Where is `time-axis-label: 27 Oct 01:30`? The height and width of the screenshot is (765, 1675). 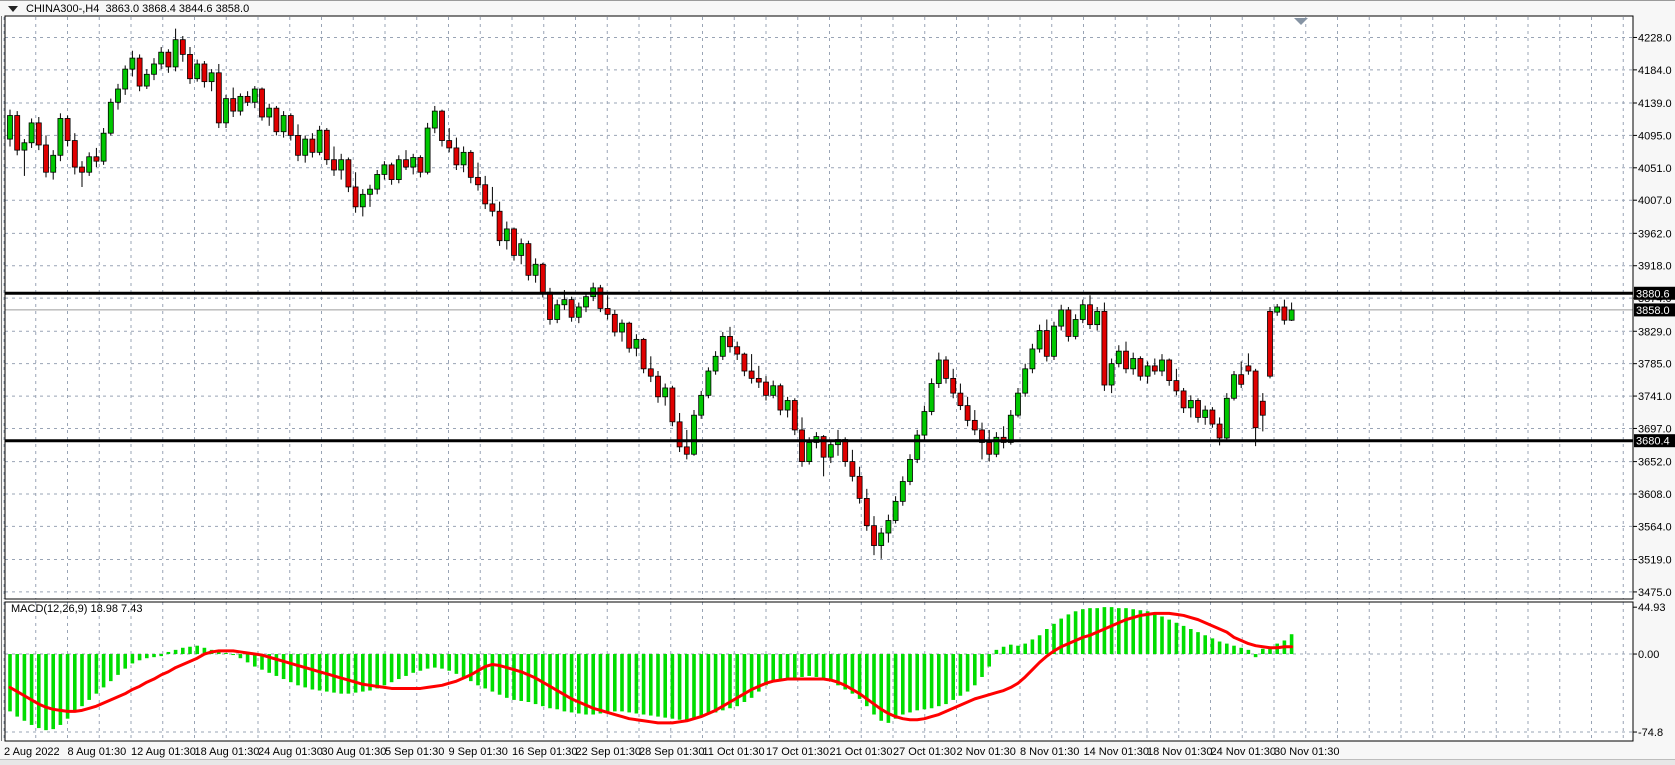
time-axis-label: 27 Oct 01:30 is located at coordinates (924, 752).